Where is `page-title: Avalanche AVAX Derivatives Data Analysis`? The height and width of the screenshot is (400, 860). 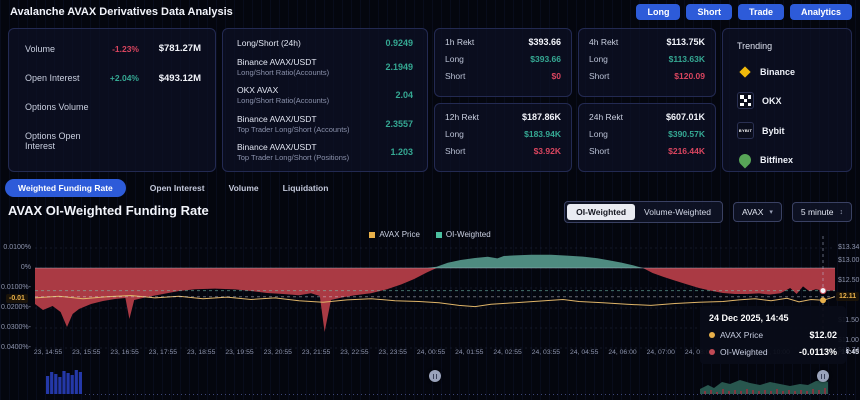 page-title: Avalanche AVAX Derivatives Data Analysis is located at coordinates (121, 12).